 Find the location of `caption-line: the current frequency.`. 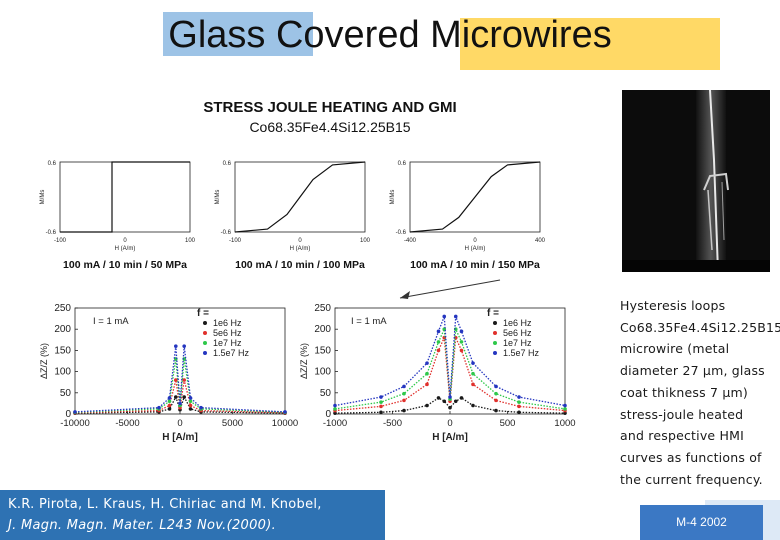

caption-line: the current frequency. is located at coordinates (691, 479).